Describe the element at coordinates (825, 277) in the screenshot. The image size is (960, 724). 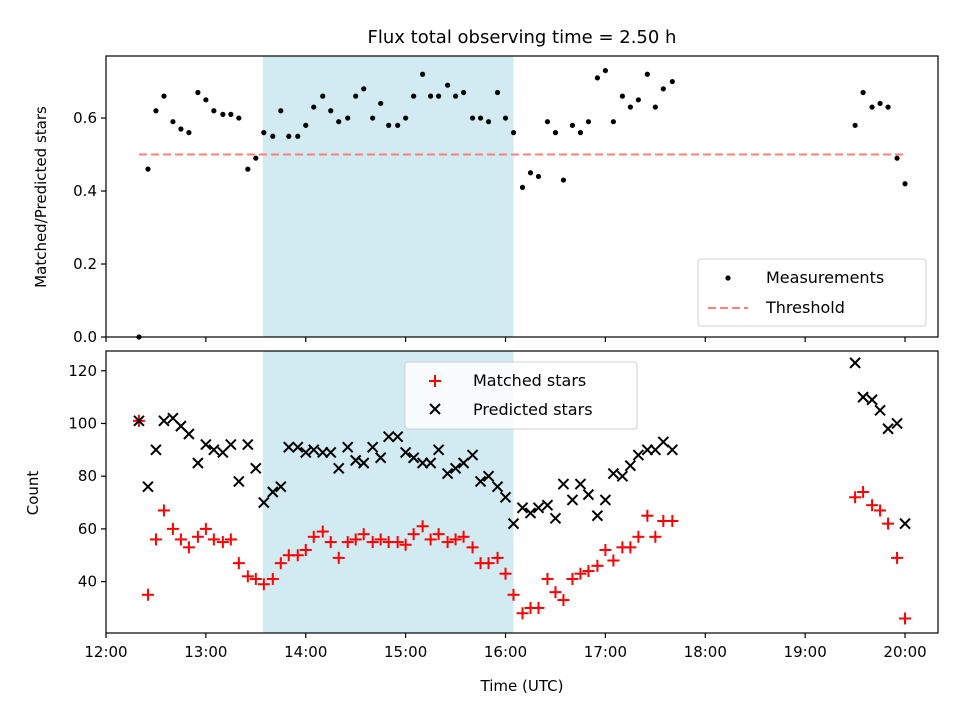
I see `legend-measurements-label: Measurements` at that location.